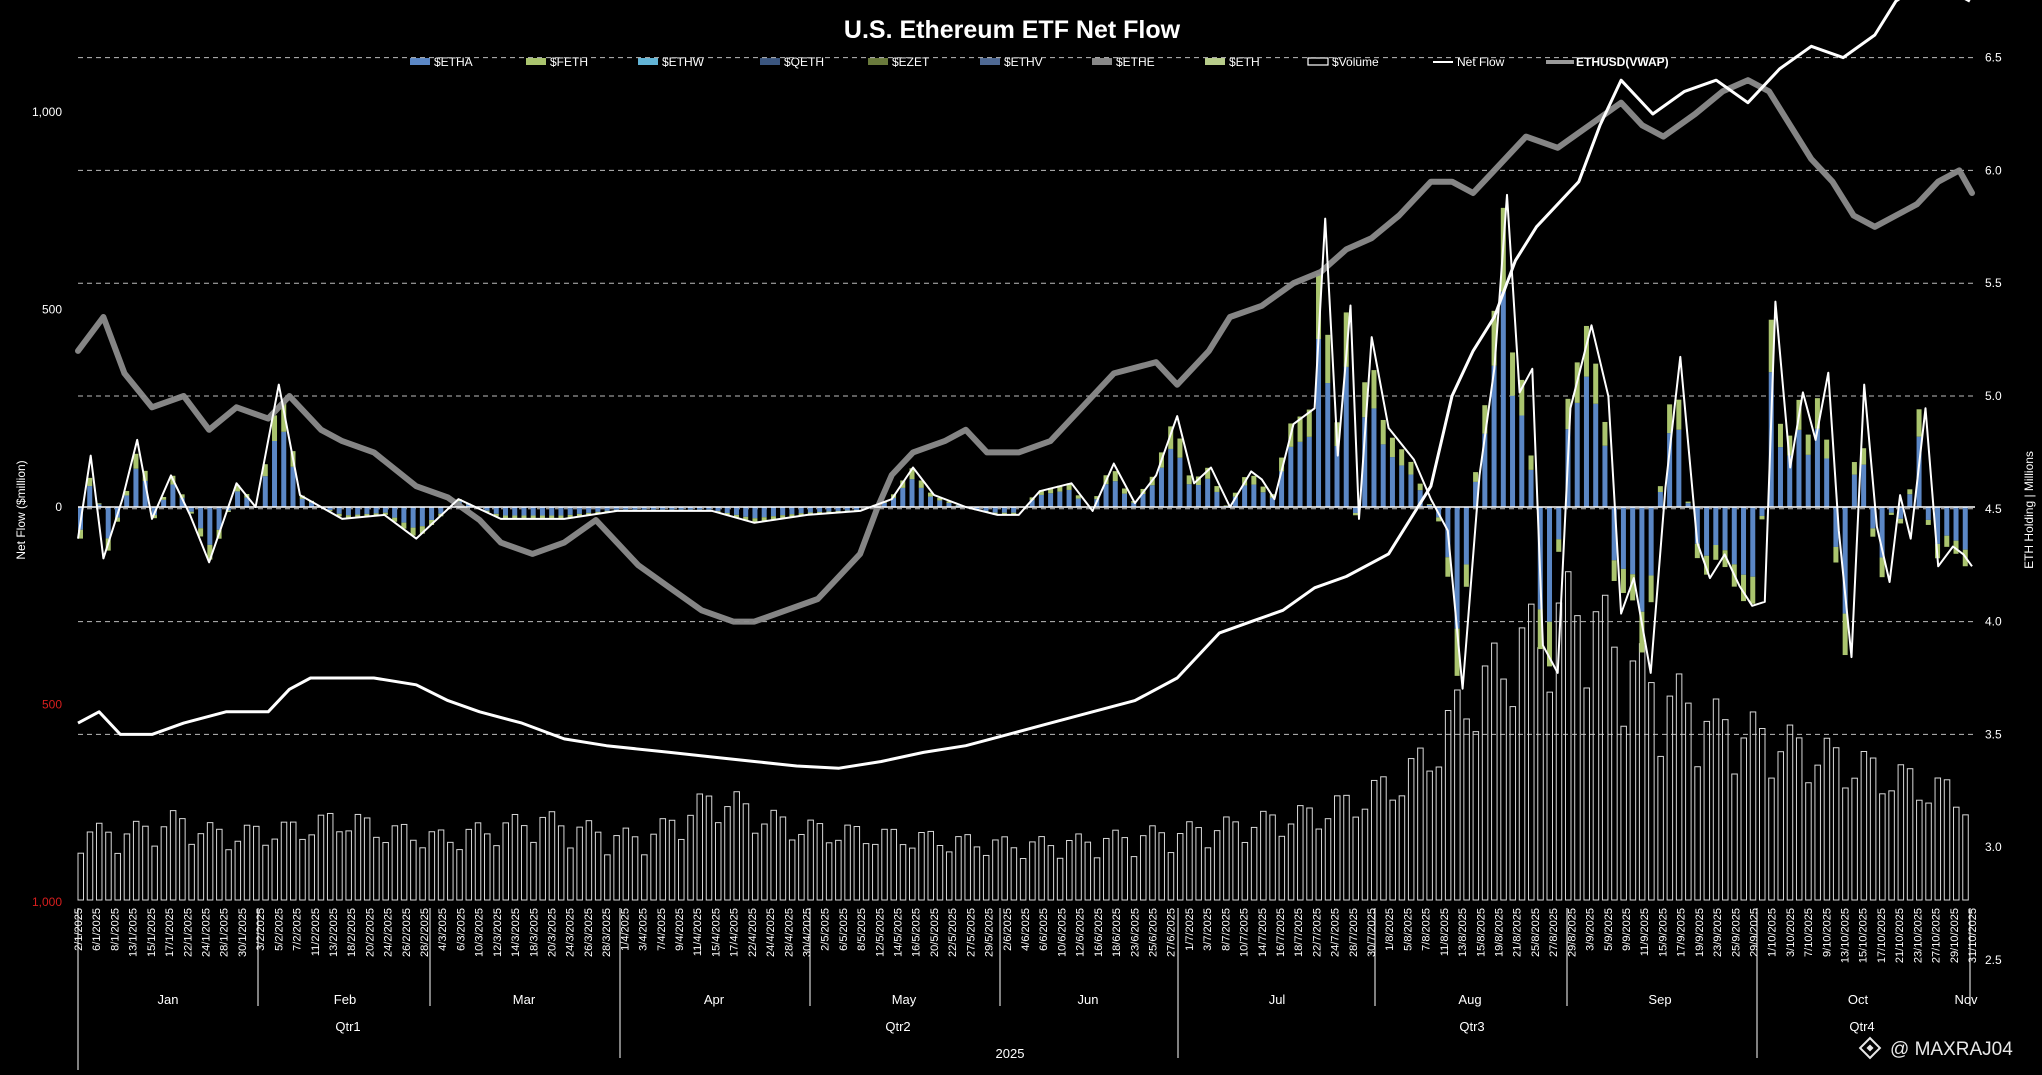  Describe the element at coordinates (1154, 932) in the screenshot. I see `x-date-label: 25/6/2025` at that location.